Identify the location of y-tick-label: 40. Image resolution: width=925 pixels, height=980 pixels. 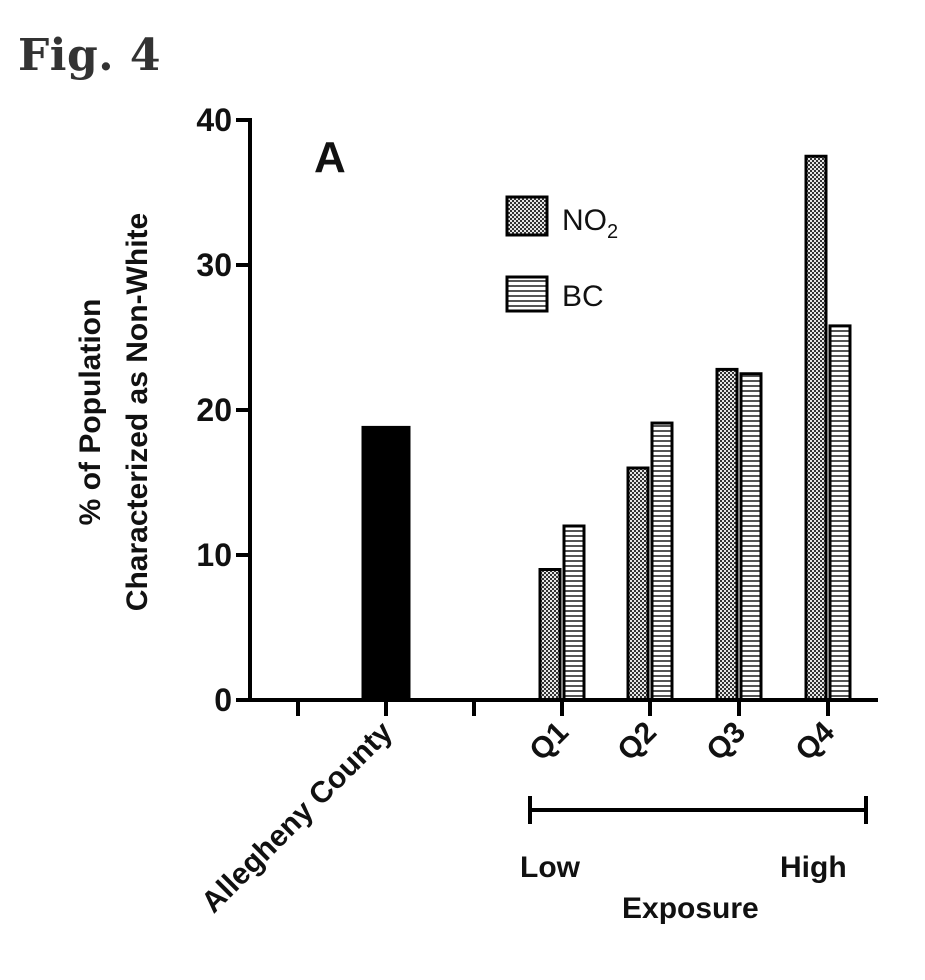
(214, 120).